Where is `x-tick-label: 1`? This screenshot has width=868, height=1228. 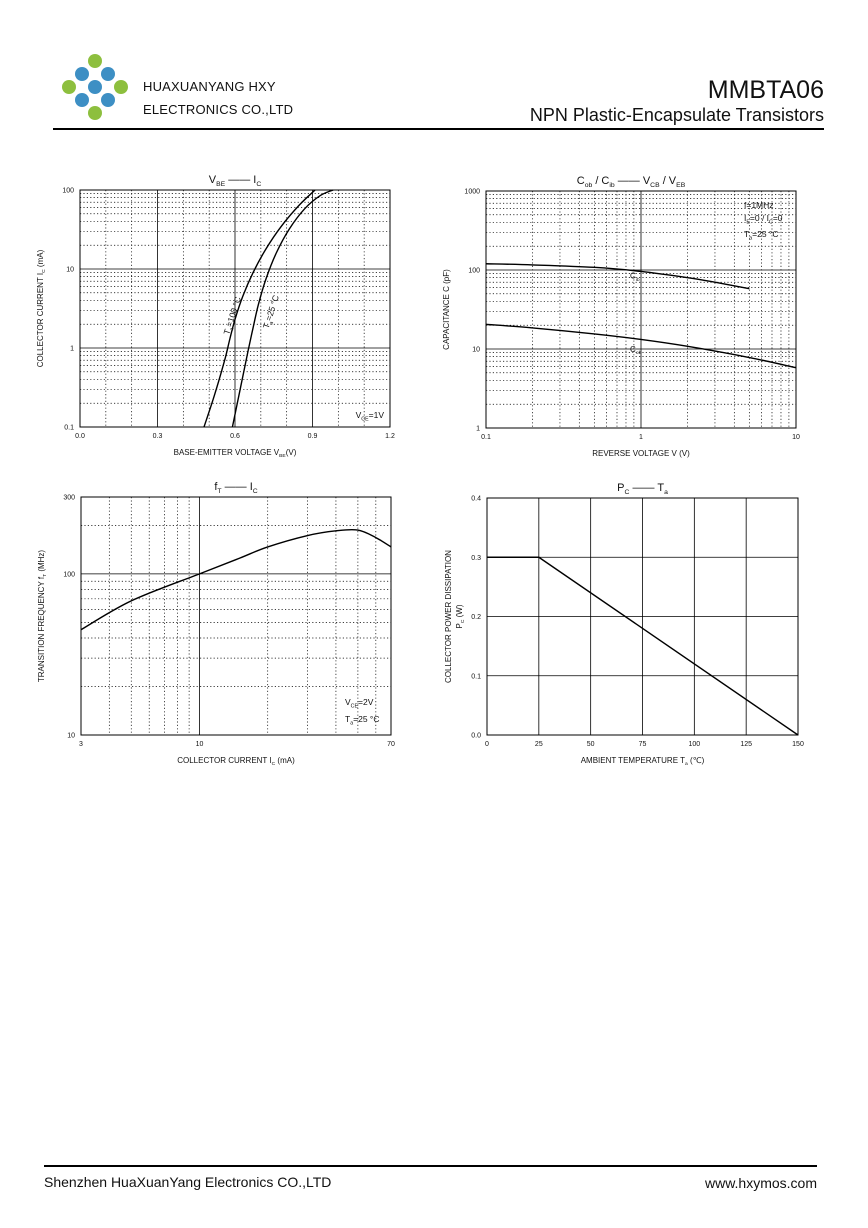 x-tick-label: 1 is located at coordinates (641, 437).